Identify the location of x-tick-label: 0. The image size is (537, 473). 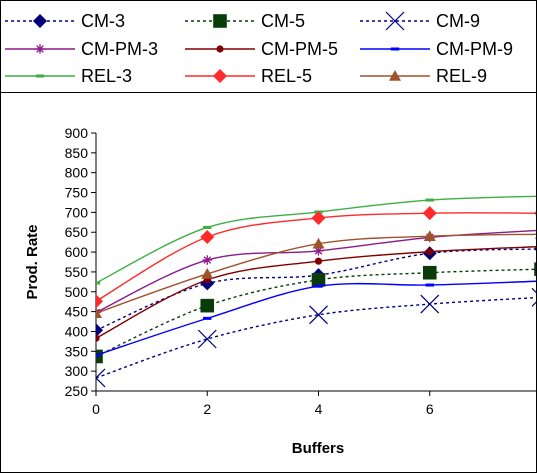
(96, 409).